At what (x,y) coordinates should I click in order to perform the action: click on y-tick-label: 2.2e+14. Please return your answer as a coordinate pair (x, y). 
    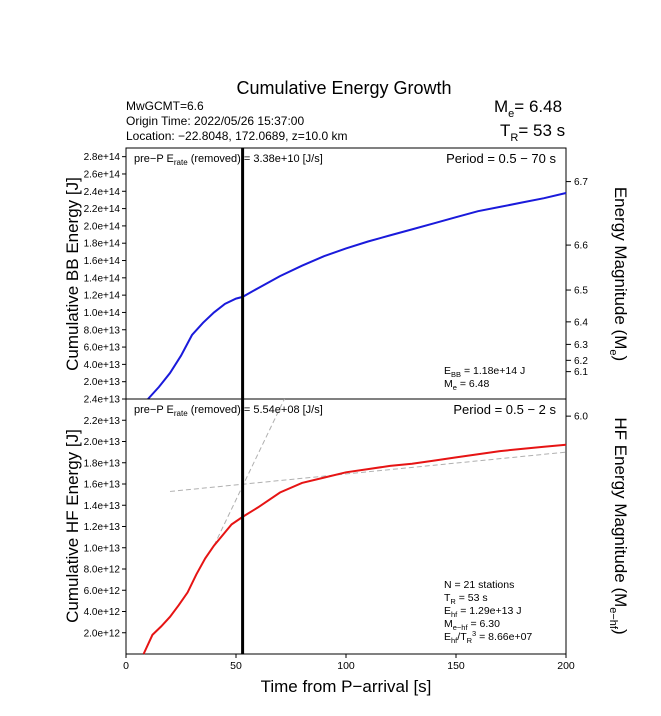
    Looking at the image, I should click on (102, 209).